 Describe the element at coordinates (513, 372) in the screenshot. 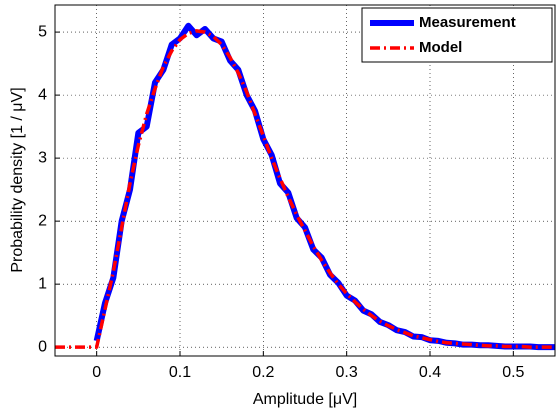

I see `x-tick-label: 0.5` at that location.